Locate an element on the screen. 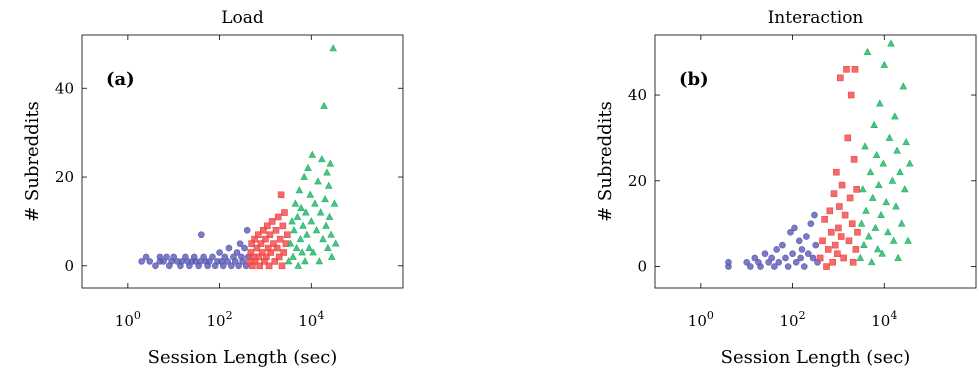 The width and height of the screenshot is (979, 371). chart-2-xtick-label: 10² is located at coordinates (793, 319).